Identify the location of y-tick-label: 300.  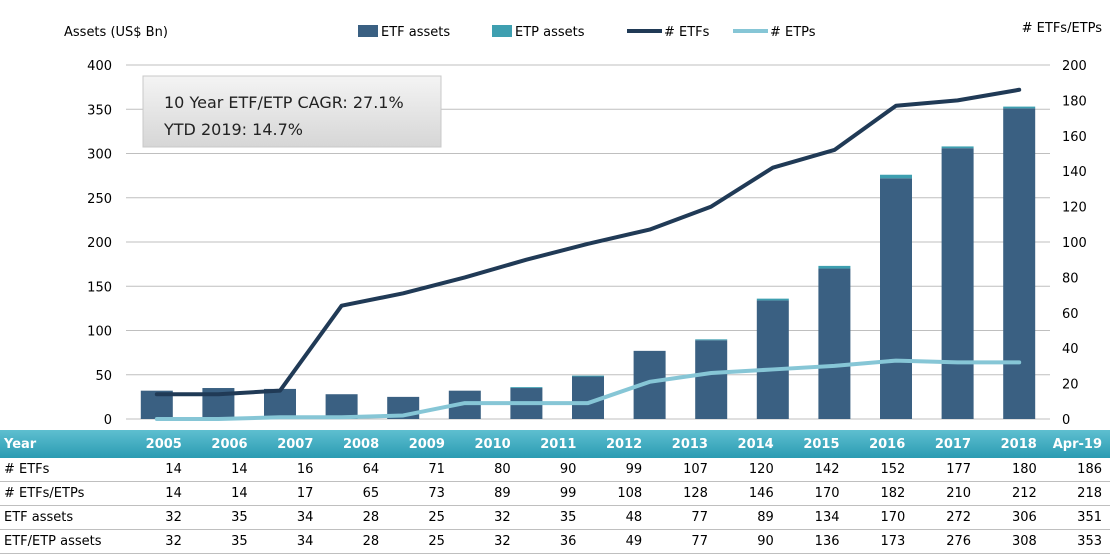
(99, 155).